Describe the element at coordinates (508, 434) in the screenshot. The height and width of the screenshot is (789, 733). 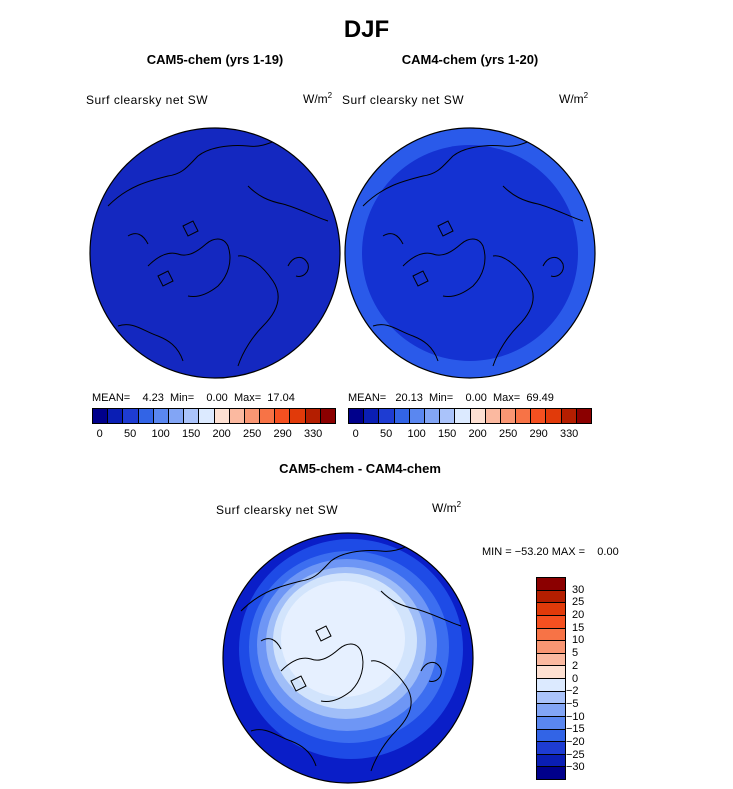
I see `right-colorbar-tick-label: 250` at that location.